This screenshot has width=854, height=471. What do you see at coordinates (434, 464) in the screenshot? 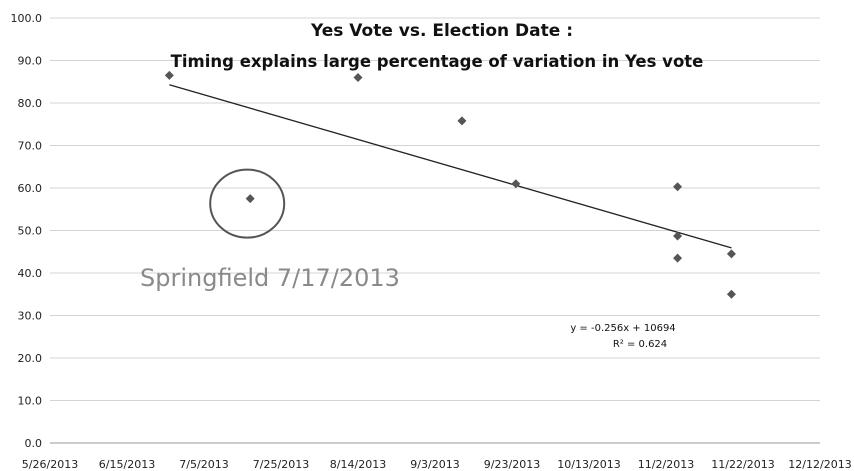
I see `x-tick-label: 9/3/2013` at bounding box center [434, 464].